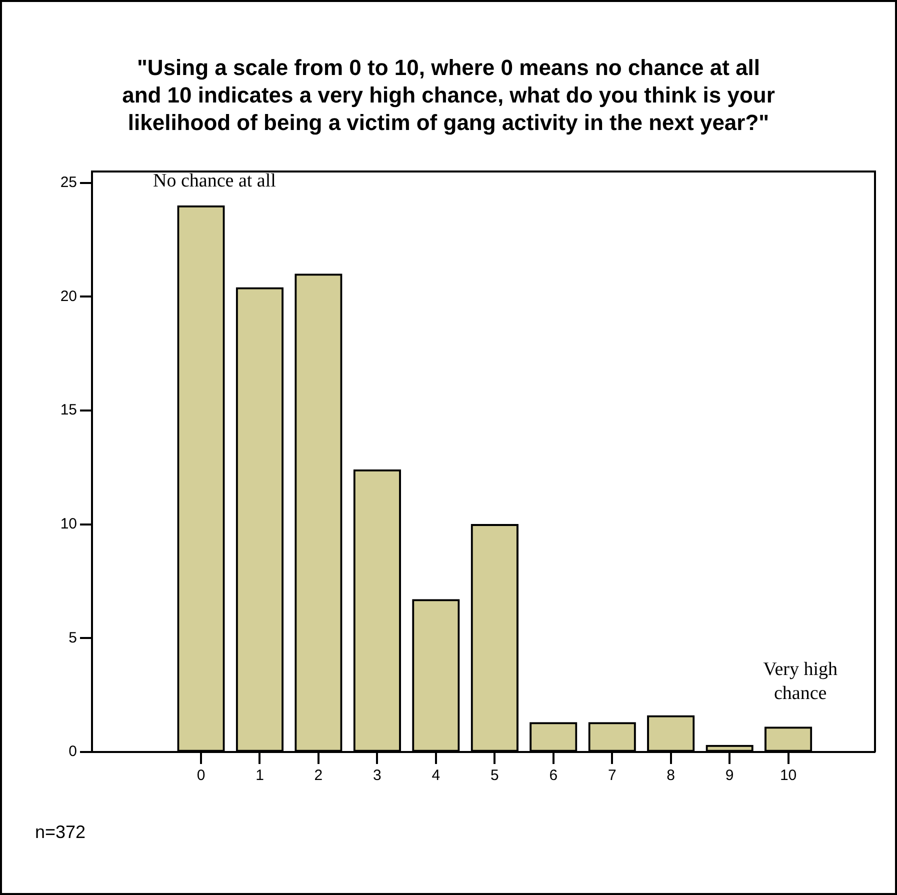  What do you see at coordinates (448, 95) in the screenshot?
I see `text: and 10 indicates a very high chance, what do you think is your` at bounding box center [448, 95].